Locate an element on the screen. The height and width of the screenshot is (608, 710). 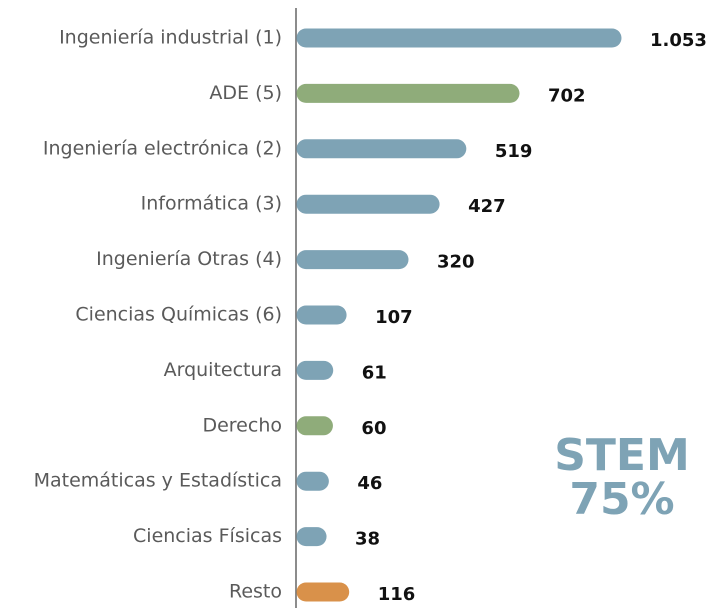
category-label: Ingeniería Otras (4) is located at coordinates (189, 259).